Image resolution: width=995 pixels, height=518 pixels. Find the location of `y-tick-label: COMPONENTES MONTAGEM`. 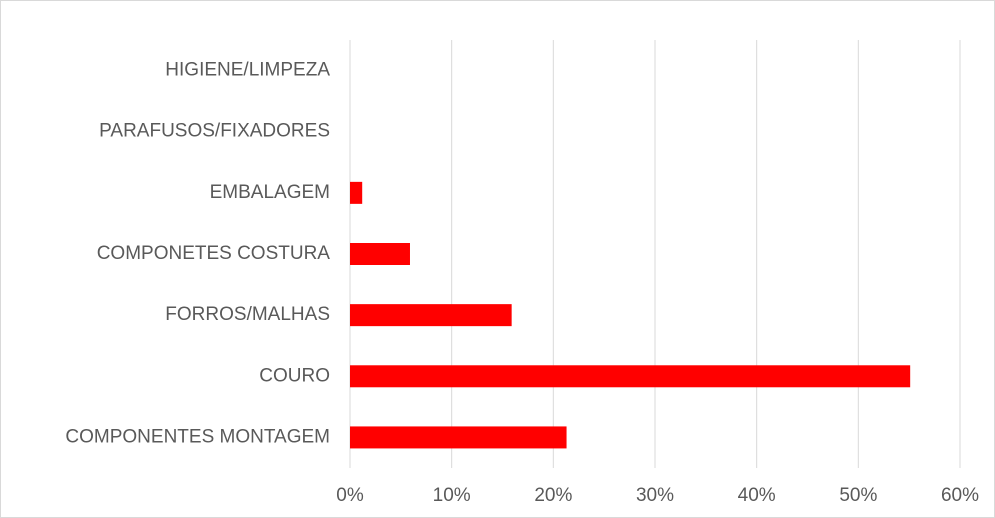

y-tick-label: COMPONENTES MONTAGEM is located at coordinates (197, 436).